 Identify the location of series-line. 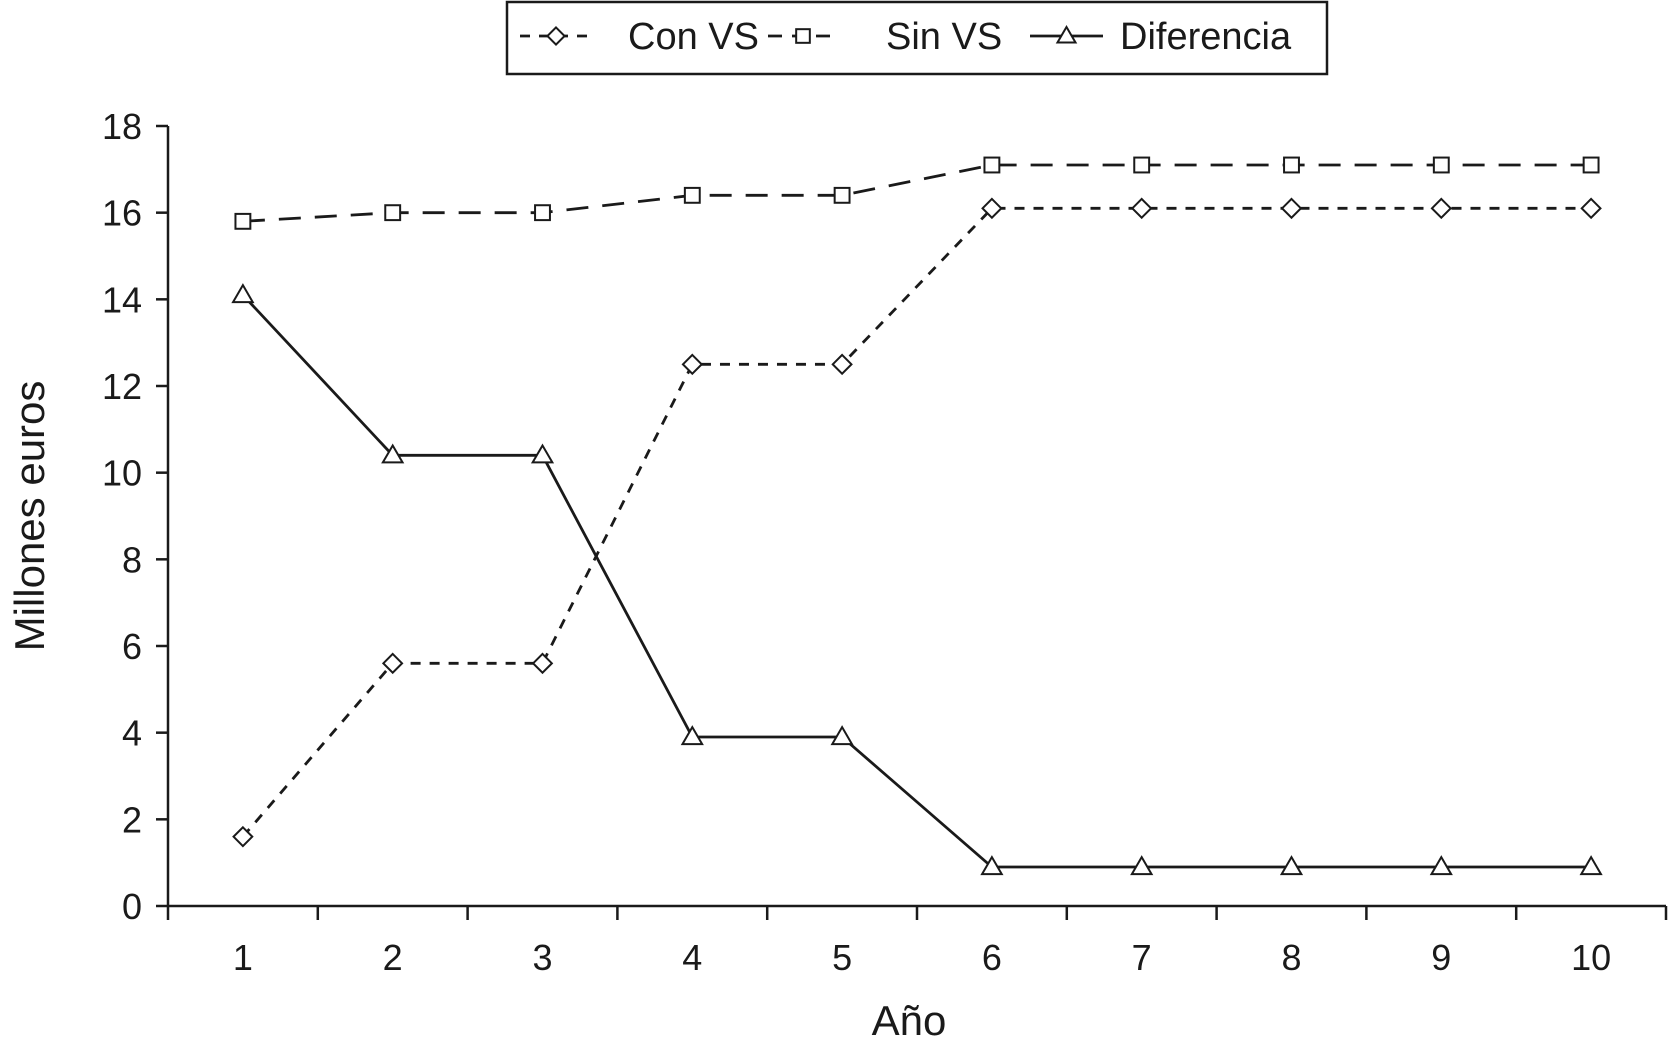
(917, 193).